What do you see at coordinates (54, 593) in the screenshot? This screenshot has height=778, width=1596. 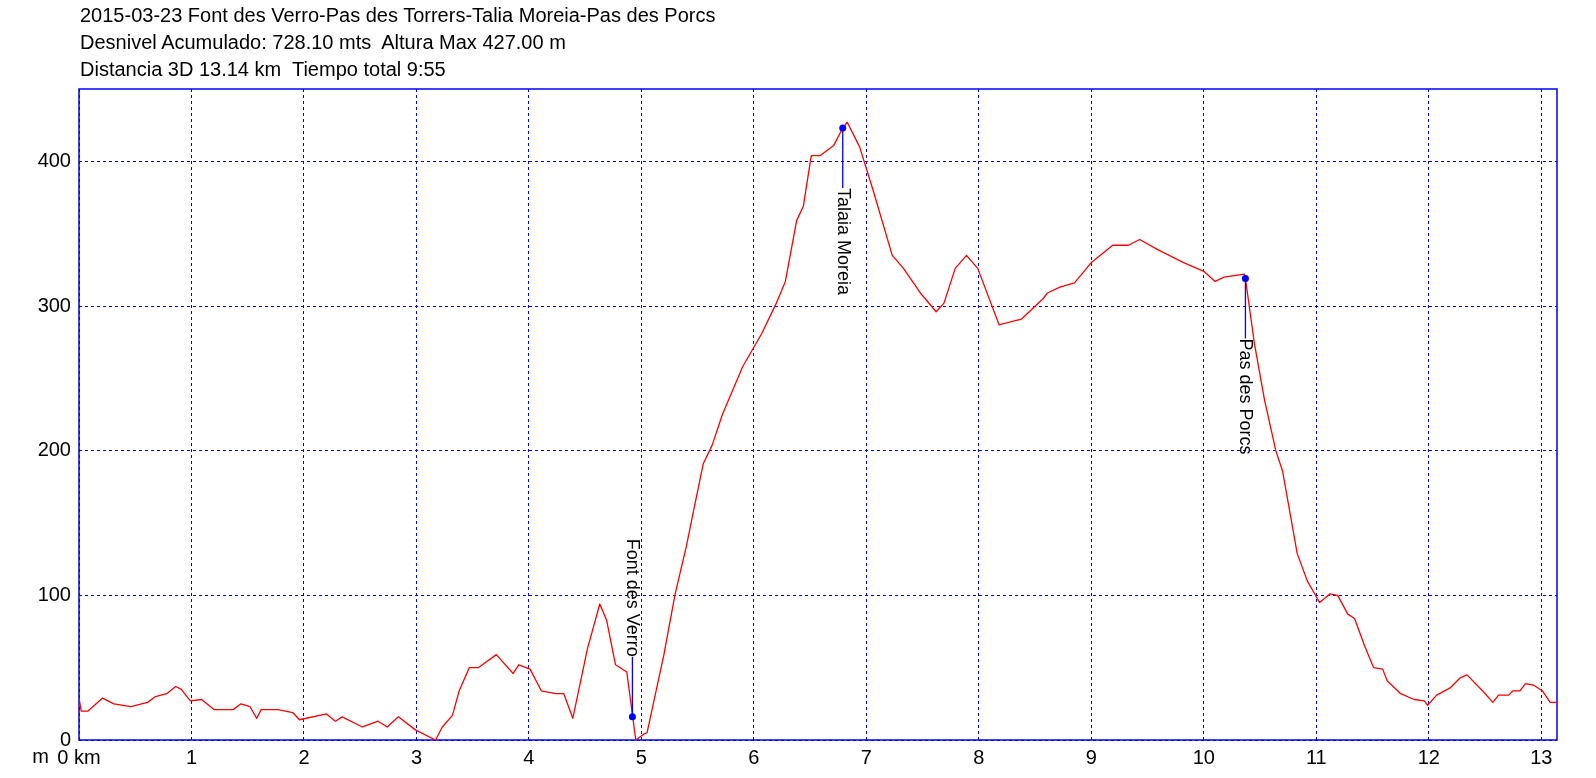 I see `y-tick-label: 100` at bounding box center [54, 593].